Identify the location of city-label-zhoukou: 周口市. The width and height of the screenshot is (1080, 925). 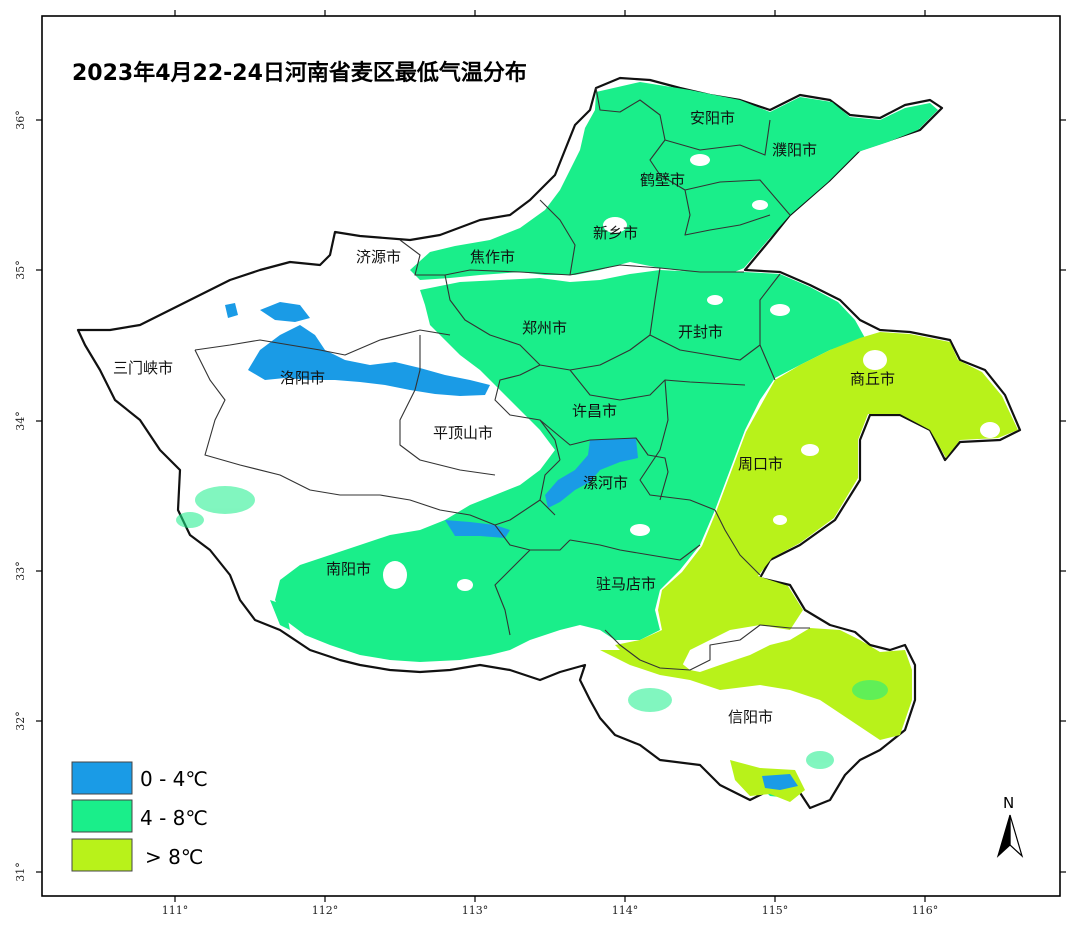
(760, 464).